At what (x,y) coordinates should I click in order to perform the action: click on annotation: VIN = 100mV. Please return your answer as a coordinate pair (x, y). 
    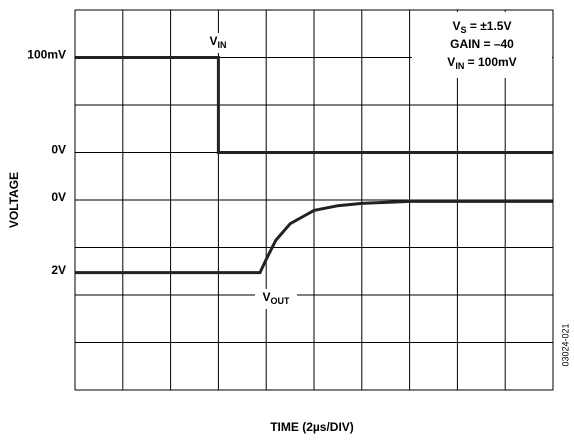
    Looking at the image, I should click on (481, 63).